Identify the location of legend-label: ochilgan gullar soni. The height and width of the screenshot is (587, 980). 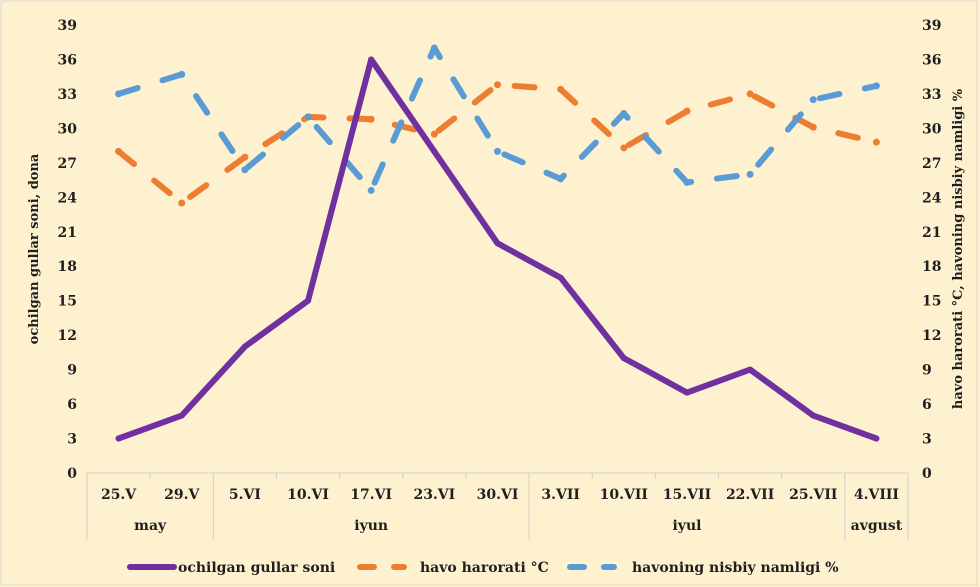
(256, 568).